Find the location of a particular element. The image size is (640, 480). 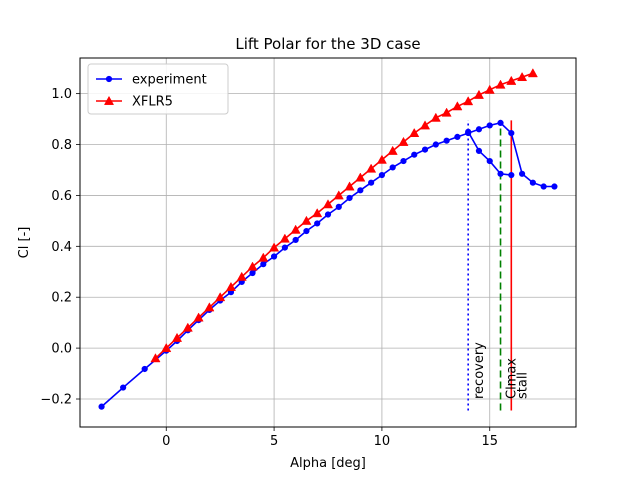

legend-marker-xflr5 is located at coordinates (109, 100).